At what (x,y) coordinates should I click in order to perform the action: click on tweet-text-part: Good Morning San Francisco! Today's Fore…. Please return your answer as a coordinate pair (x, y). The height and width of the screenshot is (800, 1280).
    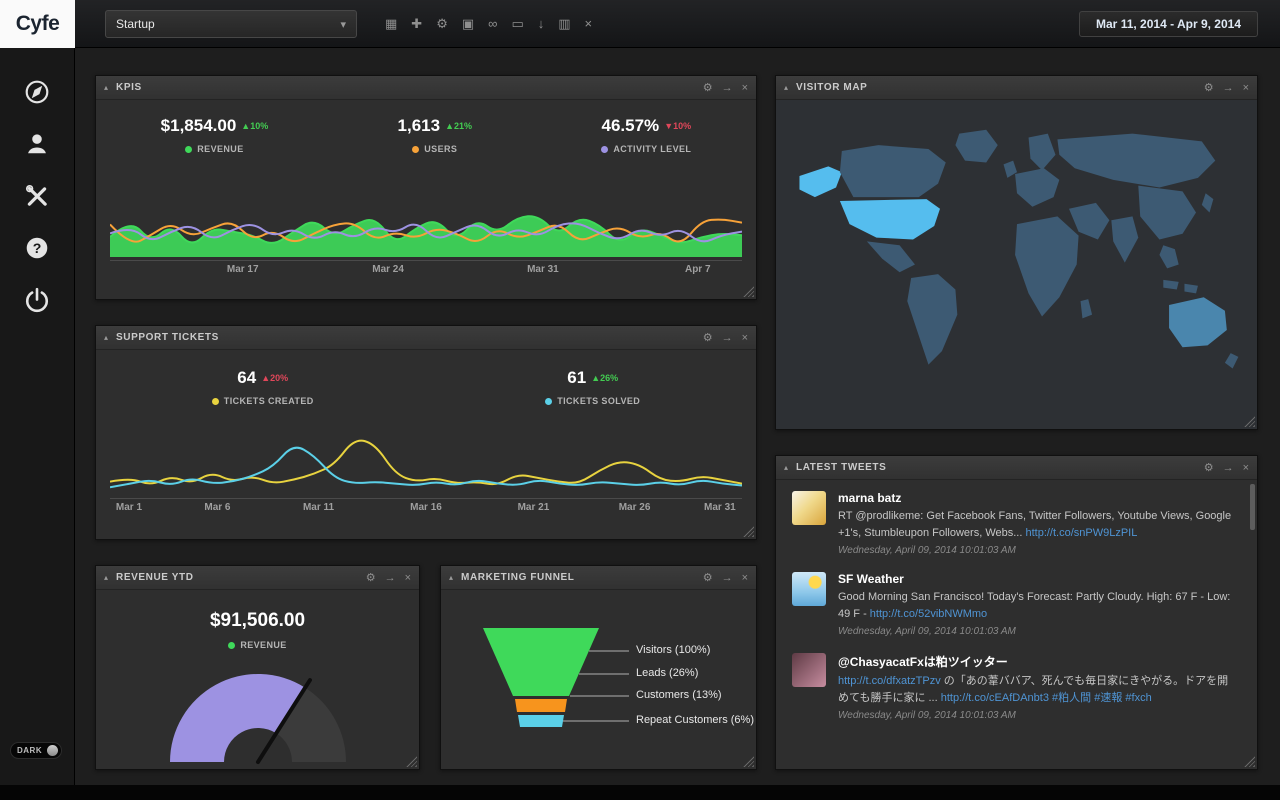
    Looking at the image, I should click on (1034, 605).